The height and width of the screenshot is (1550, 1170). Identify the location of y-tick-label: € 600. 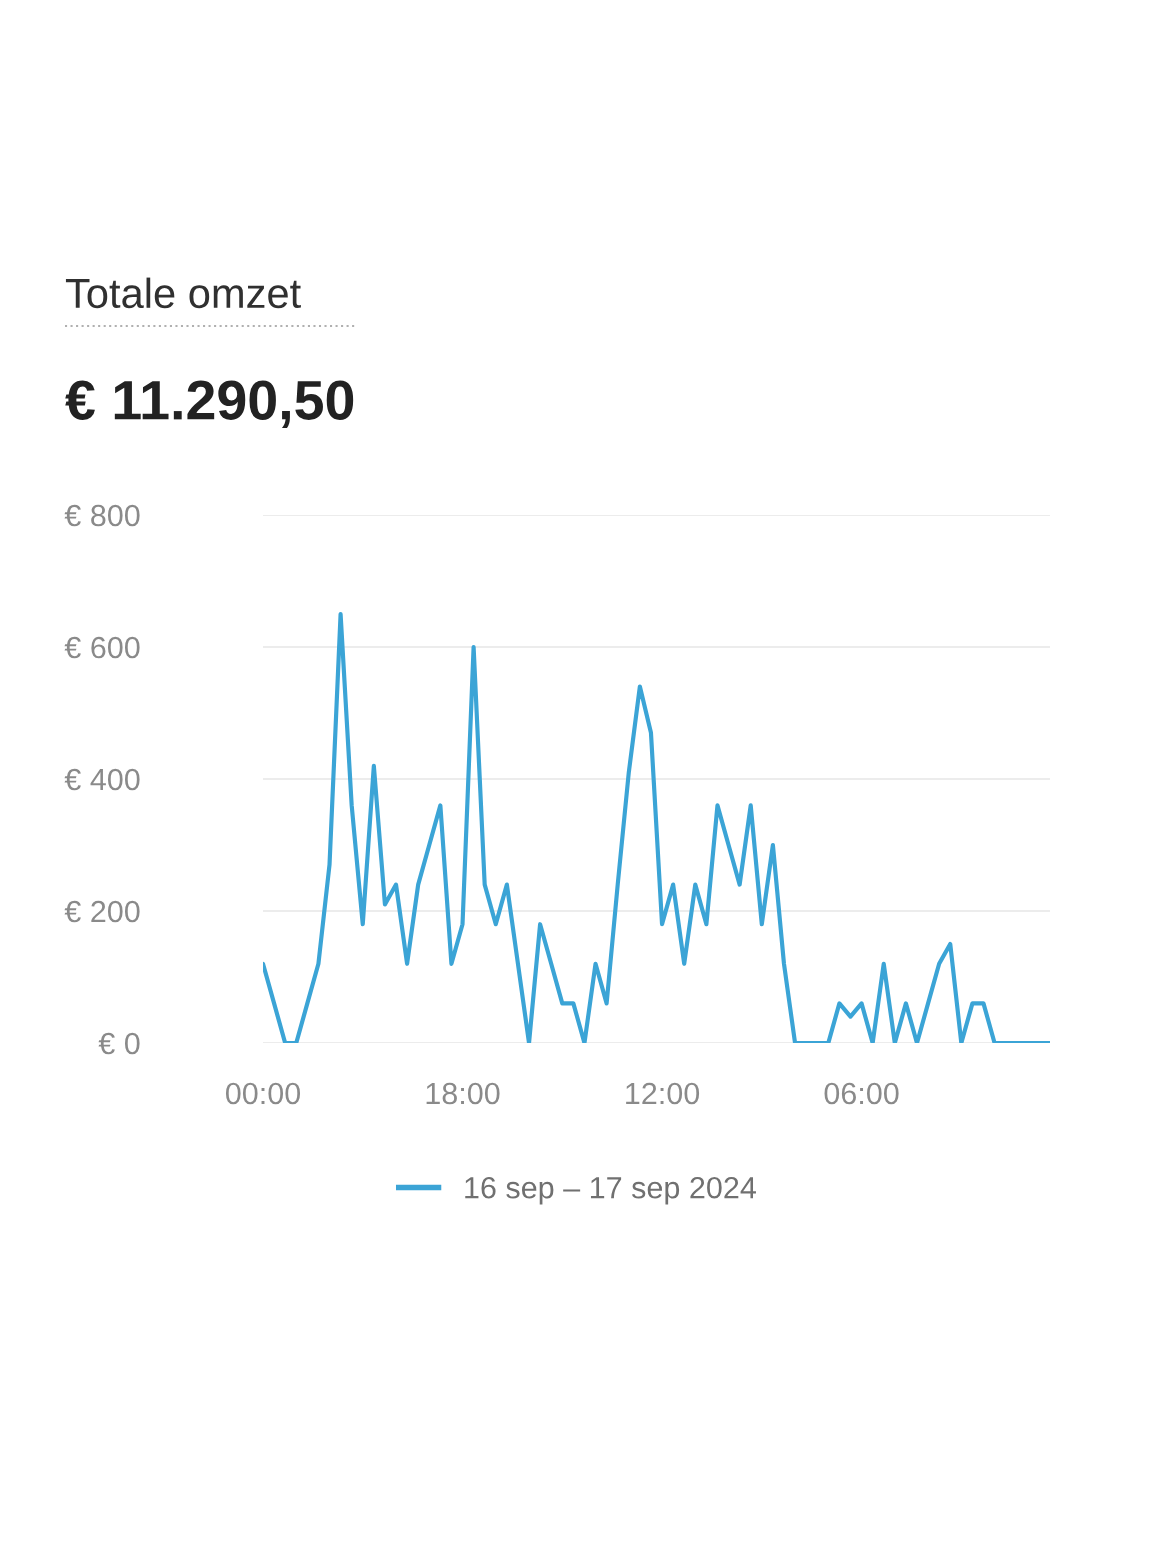
(102, 647).